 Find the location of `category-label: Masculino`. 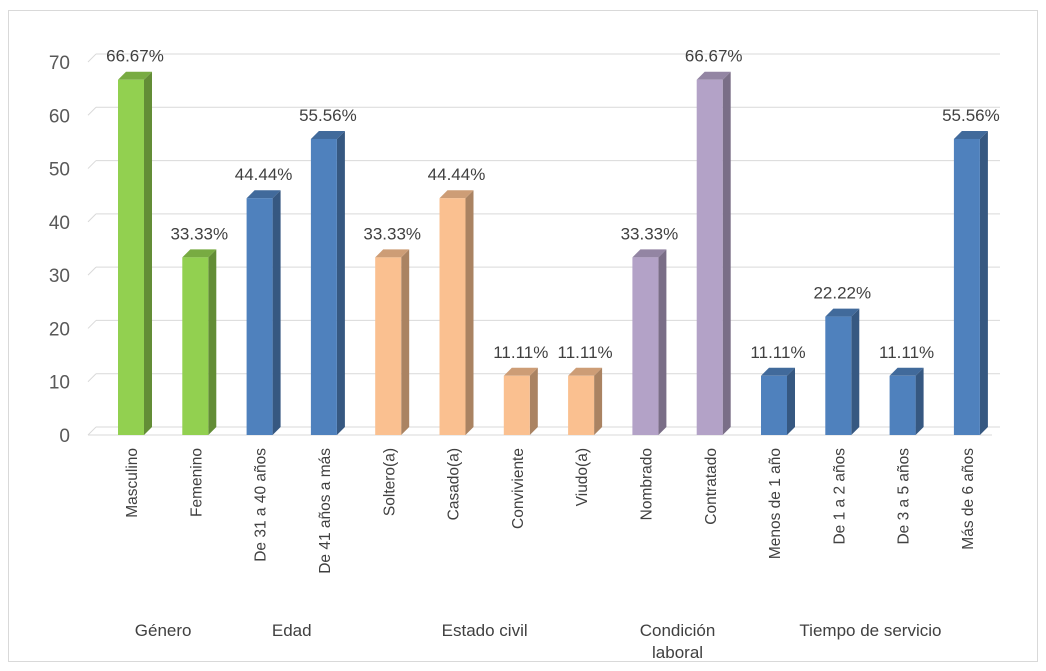

category-label: Masculino is located at coordinates (132, 483).